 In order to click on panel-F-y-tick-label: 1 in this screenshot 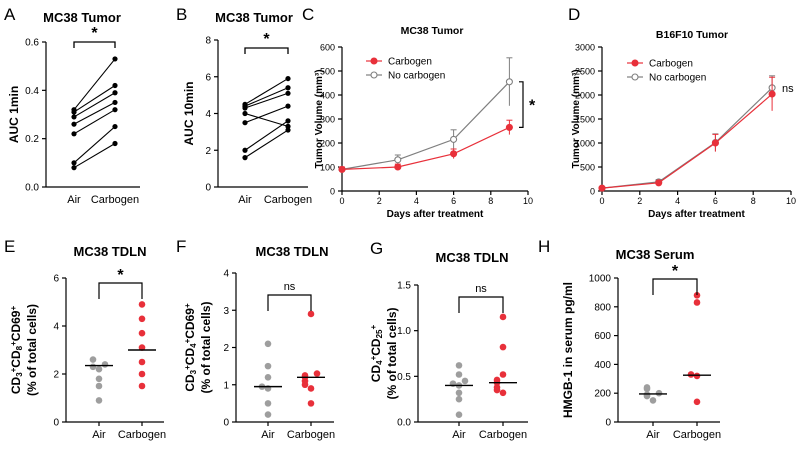, I will do `click(226, 385)`.